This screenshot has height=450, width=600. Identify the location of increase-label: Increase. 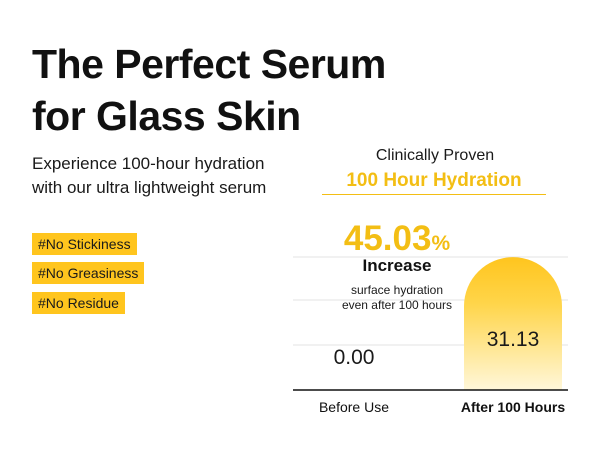
(397, 265).